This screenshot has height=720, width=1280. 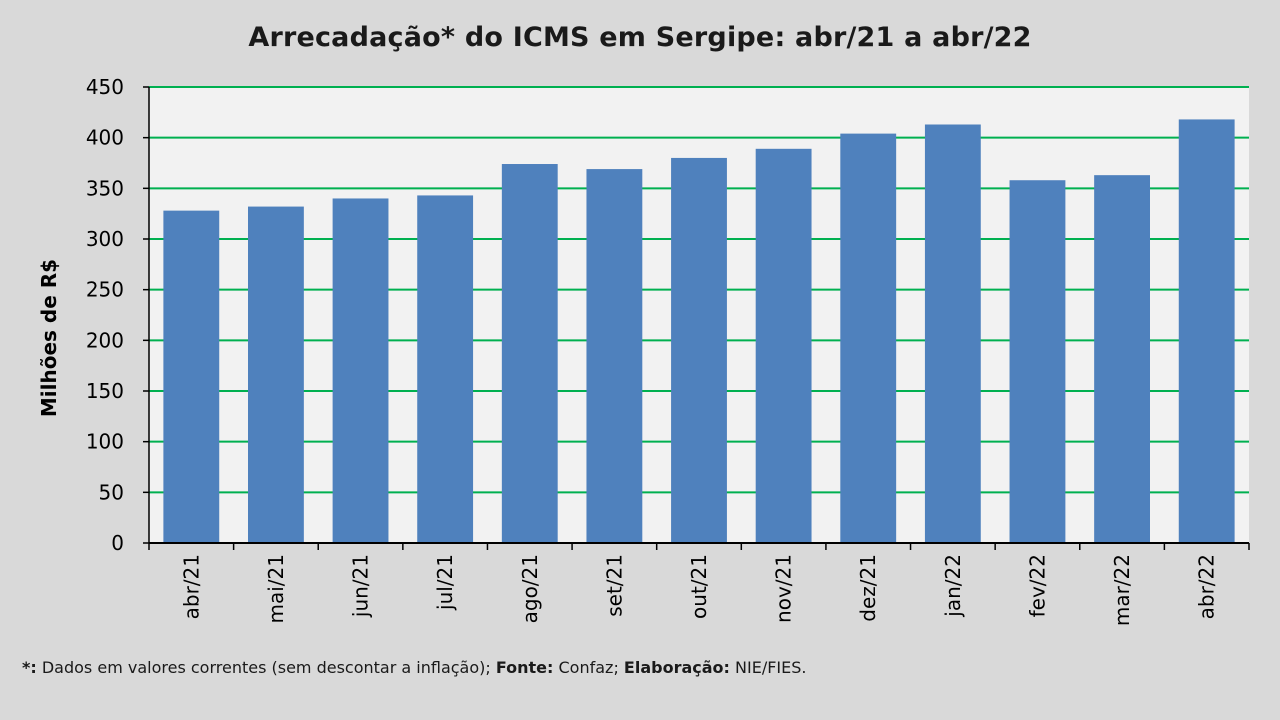 What do you see at coordinates (1037, 585) in the screenshot?
I see `x-category-label: fev/22` at bounding box center [1037, 585].